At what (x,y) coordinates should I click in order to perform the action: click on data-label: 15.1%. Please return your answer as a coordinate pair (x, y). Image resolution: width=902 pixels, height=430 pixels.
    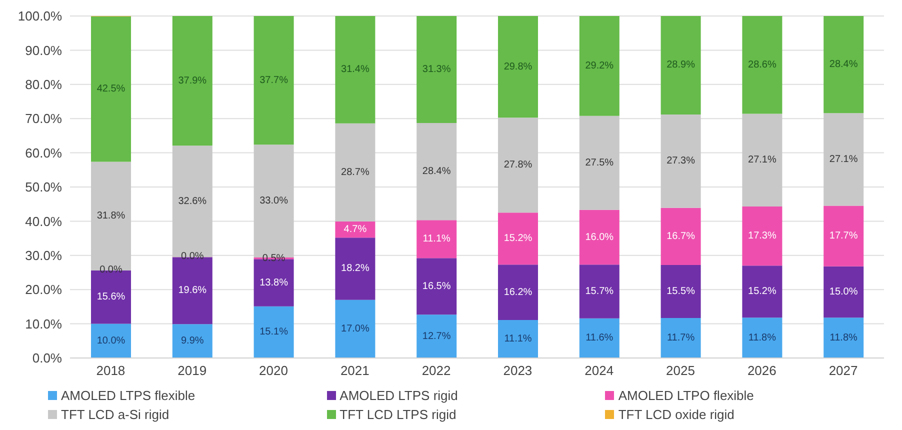
    Looking at the image, I should click on (274, 332).